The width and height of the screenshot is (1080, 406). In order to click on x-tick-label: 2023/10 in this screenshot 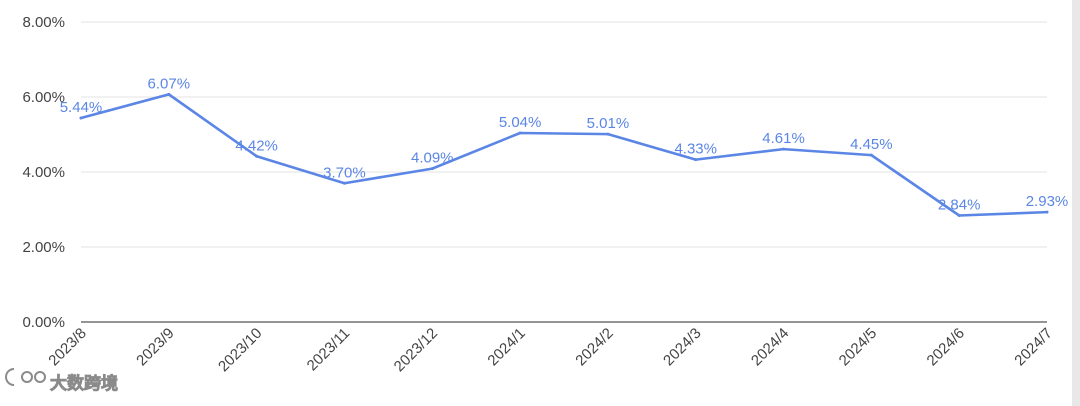, I will do `click(240, 350)`.